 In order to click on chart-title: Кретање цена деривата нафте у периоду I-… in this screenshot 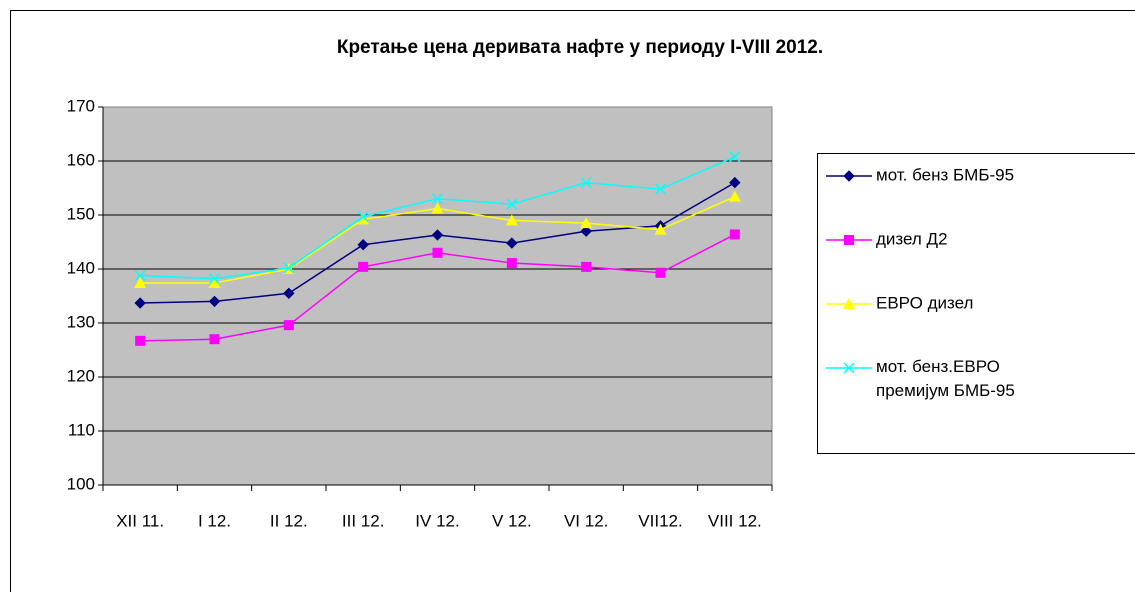, I will do `click(580, 47)`.